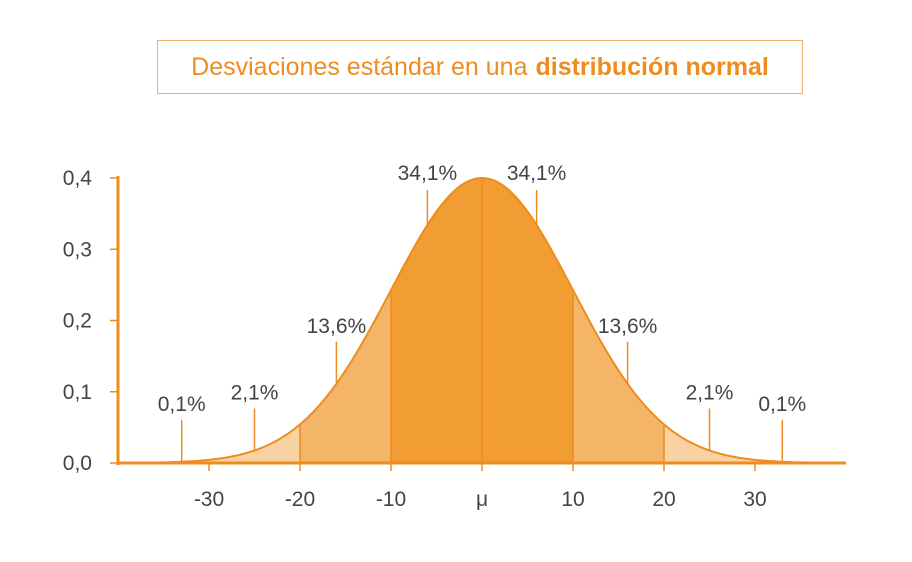 The height and width of the screenshot is (562, 912). I want to click on x-tick-label: -20, so click(300, 499).